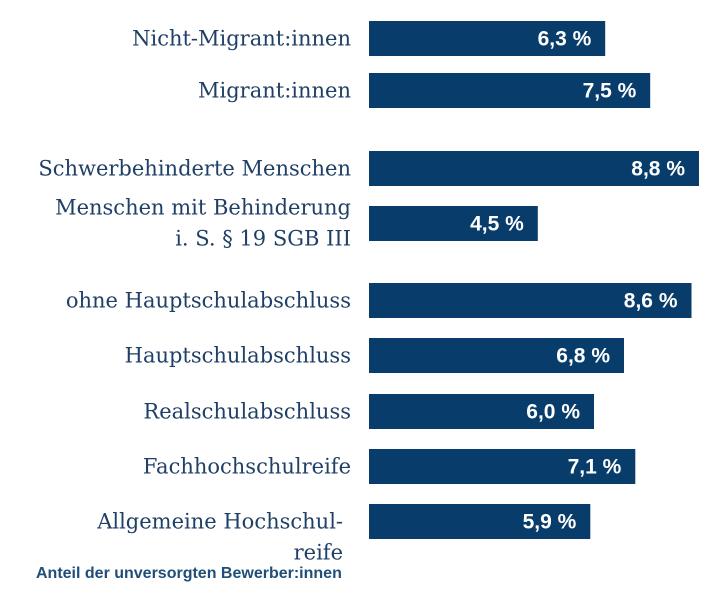 This screenshot has width=713, height=602. Describe the element at coordinates (565, 39) in the screenshot. I see `value-label-0: 6,3 %` at that location.